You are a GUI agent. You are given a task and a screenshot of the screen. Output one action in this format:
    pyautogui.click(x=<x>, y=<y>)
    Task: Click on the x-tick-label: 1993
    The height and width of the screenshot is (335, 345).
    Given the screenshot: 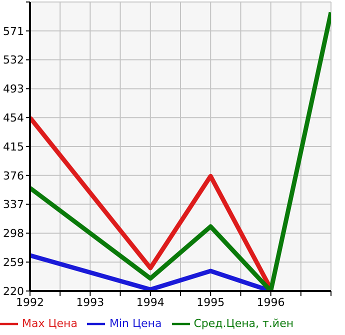 What is the action you would take?
    pyautogui.click(x=90, y=302)
    